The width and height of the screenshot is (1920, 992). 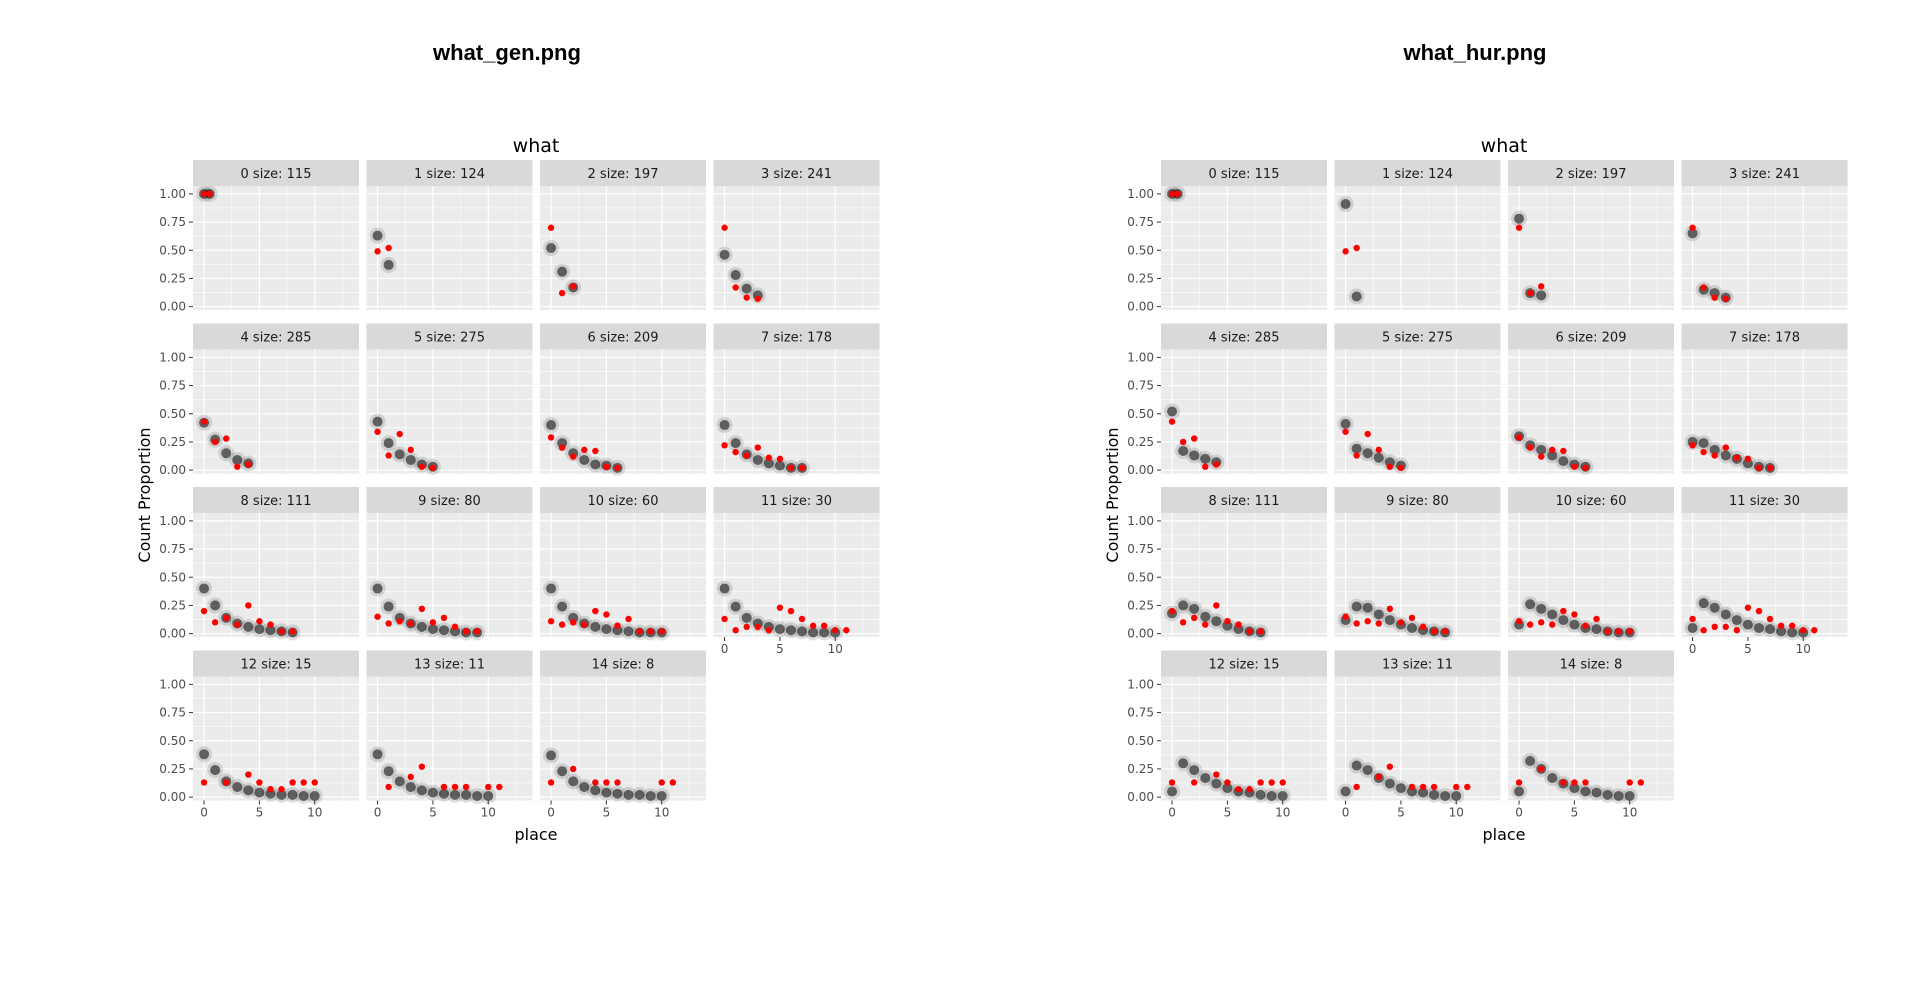 I want to click on y-tick-label: 0.50, so click(x=172, y=414).